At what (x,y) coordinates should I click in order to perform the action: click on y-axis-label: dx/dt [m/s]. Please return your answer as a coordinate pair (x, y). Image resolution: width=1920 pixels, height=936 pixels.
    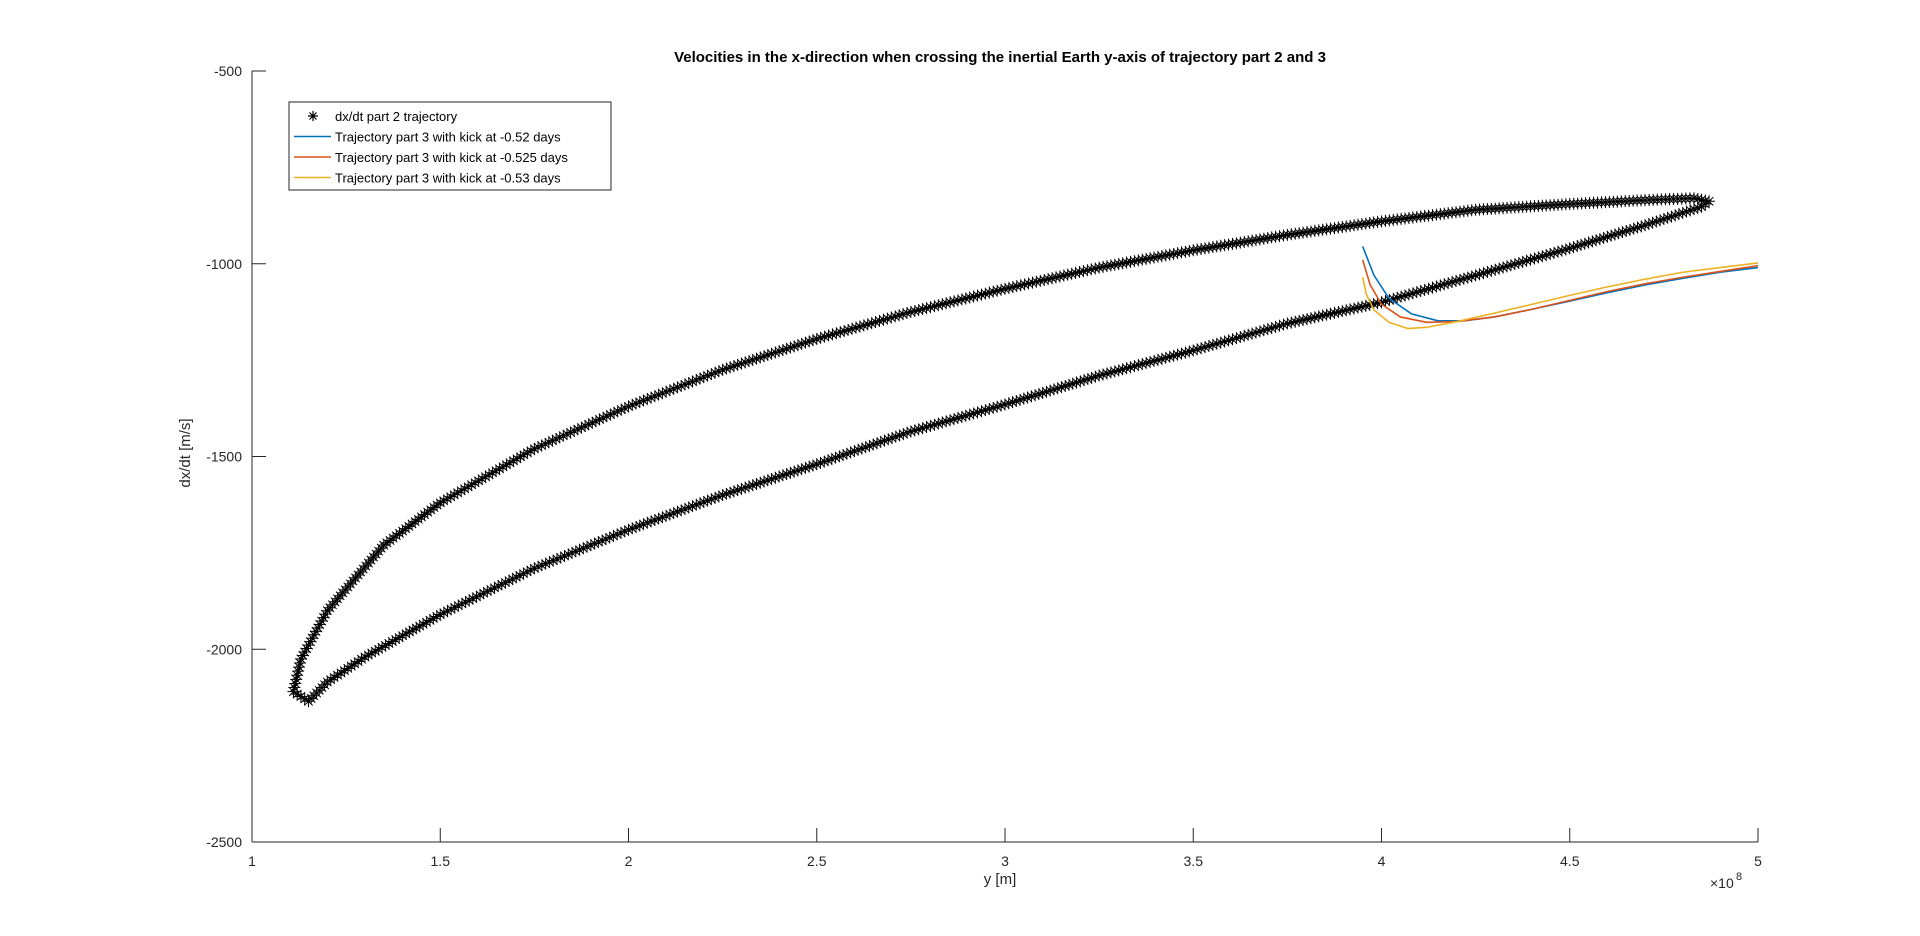
    Looking at the image, I should click on (185, 452).